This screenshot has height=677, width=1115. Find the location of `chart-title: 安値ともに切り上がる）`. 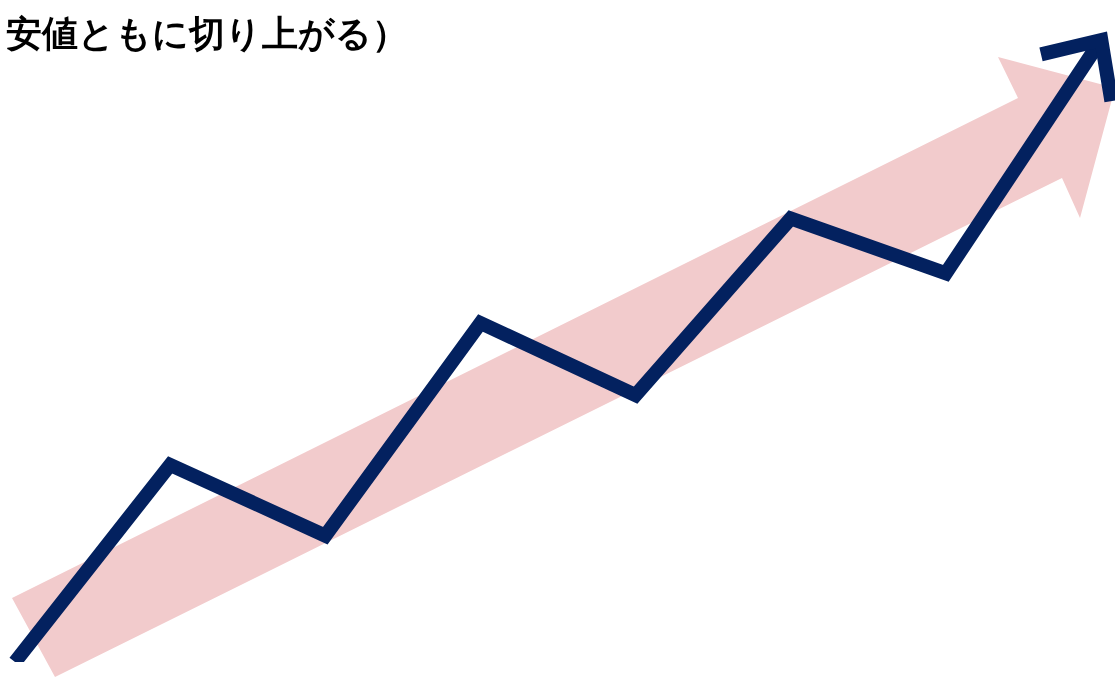

chart-title: 安値ともに切り上がる） is located at coordinates (207, 34).